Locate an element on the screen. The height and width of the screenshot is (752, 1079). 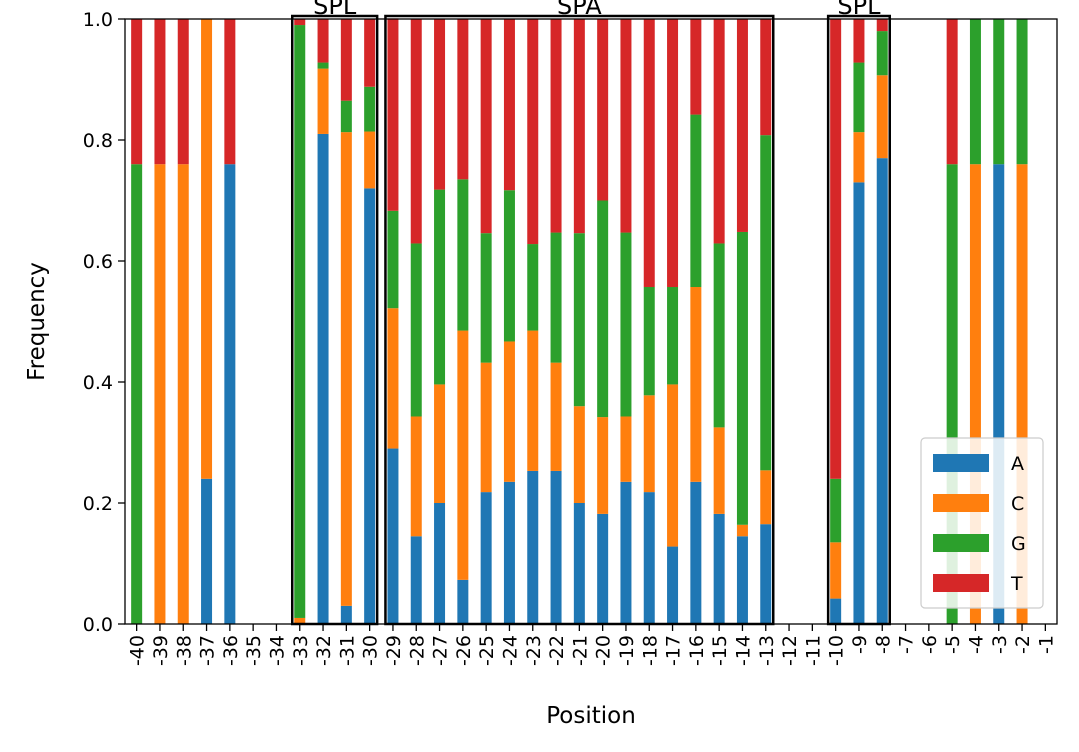
x-tick-label: -29 is located at coordinates (394, 650).